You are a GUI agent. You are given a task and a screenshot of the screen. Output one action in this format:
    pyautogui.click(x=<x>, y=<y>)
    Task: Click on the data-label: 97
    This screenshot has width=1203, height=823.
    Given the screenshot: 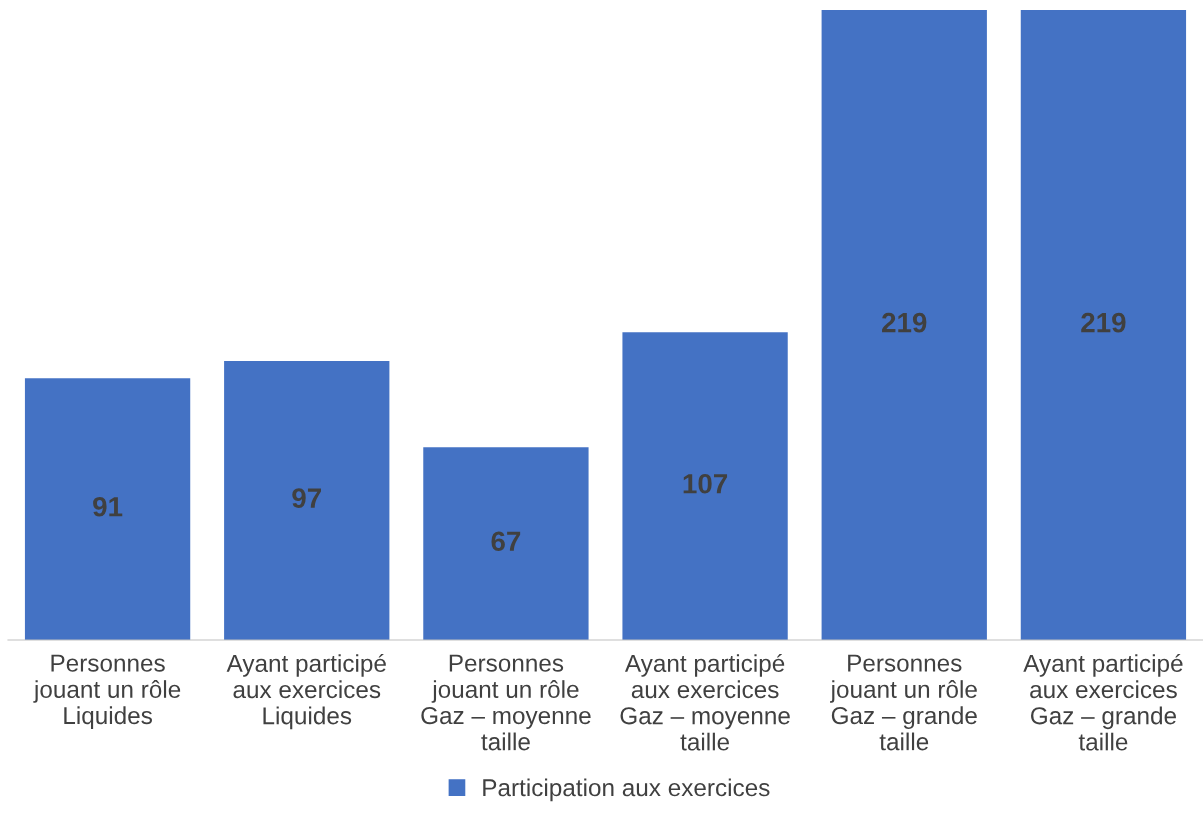 What is the action you would take?
    pyautogui.click(x=306, y=498)
    